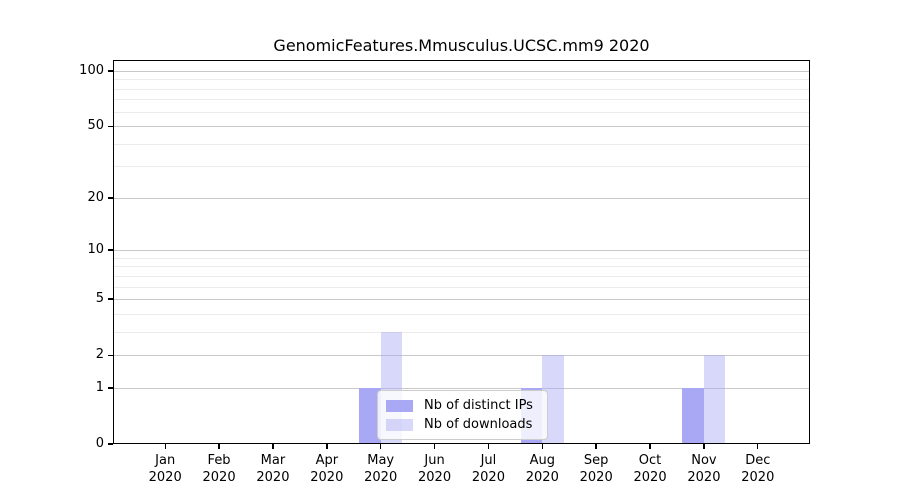 This screenshot has height=500, width=900. What do you see at coordinates (488, 446) in the screenshot?
I see `x-tick-mark-Jul` at bounding box center [488, 446].